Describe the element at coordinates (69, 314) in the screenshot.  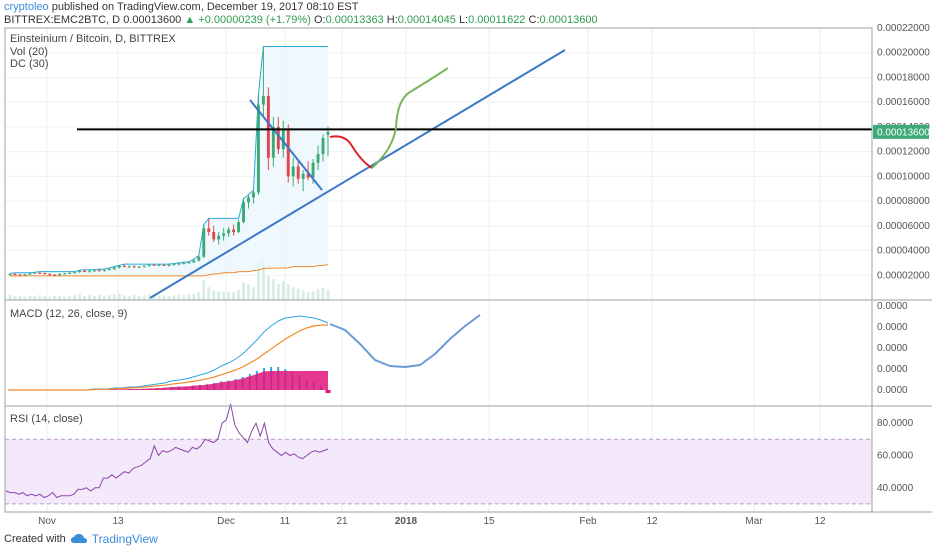
I see `macd-legend: MACD (12, 26, close, 9)` at that location.